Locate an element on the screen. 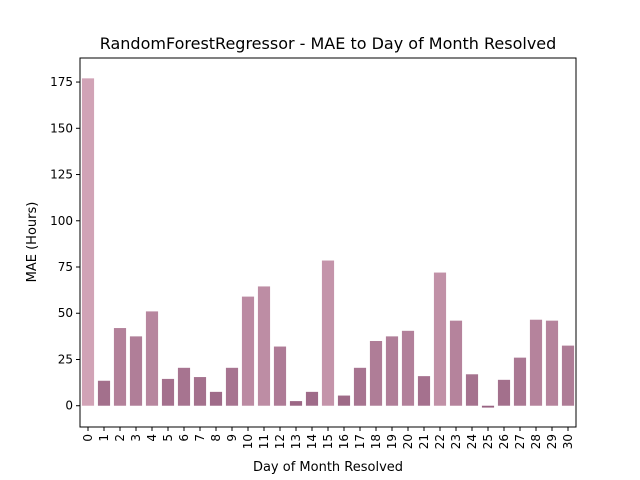 This screenshot has width=640, height=480. x-tick-label: 20 is located at coordinates (408, 441).